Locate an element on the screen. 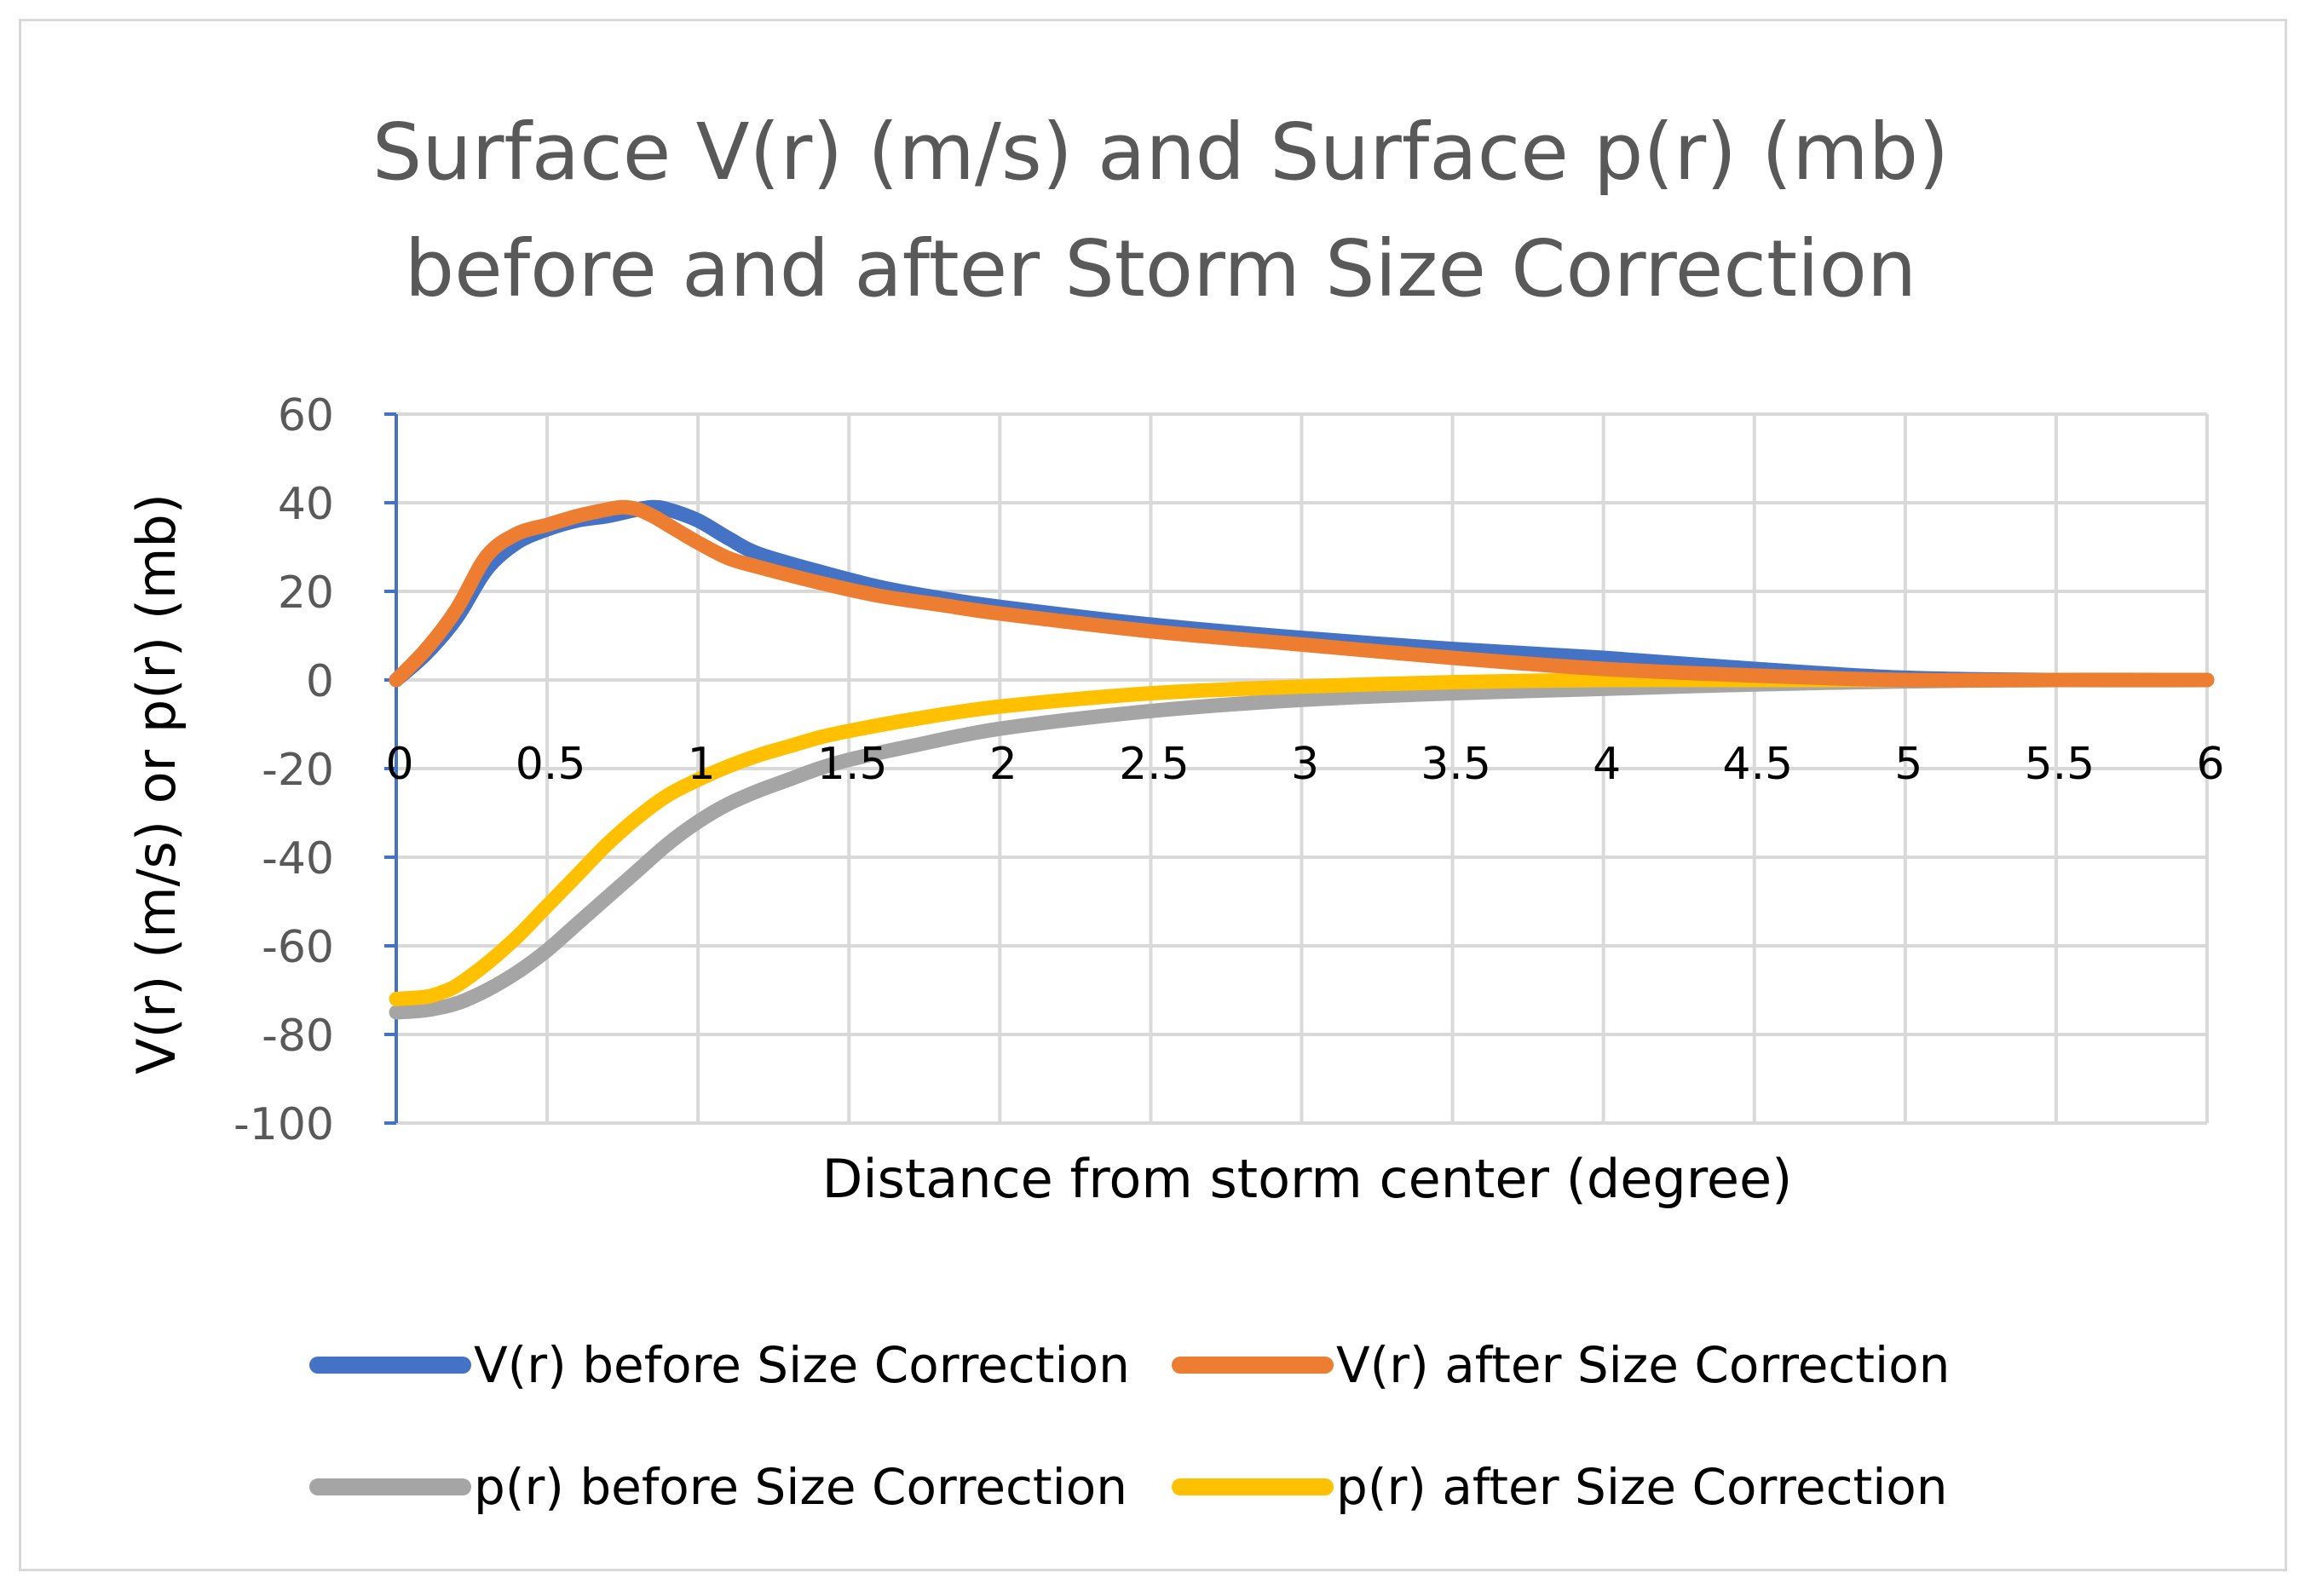 This screenshot has height=1596, width=2311. x-tick-label-1: 0.5 is located at coordinates (551, 764).